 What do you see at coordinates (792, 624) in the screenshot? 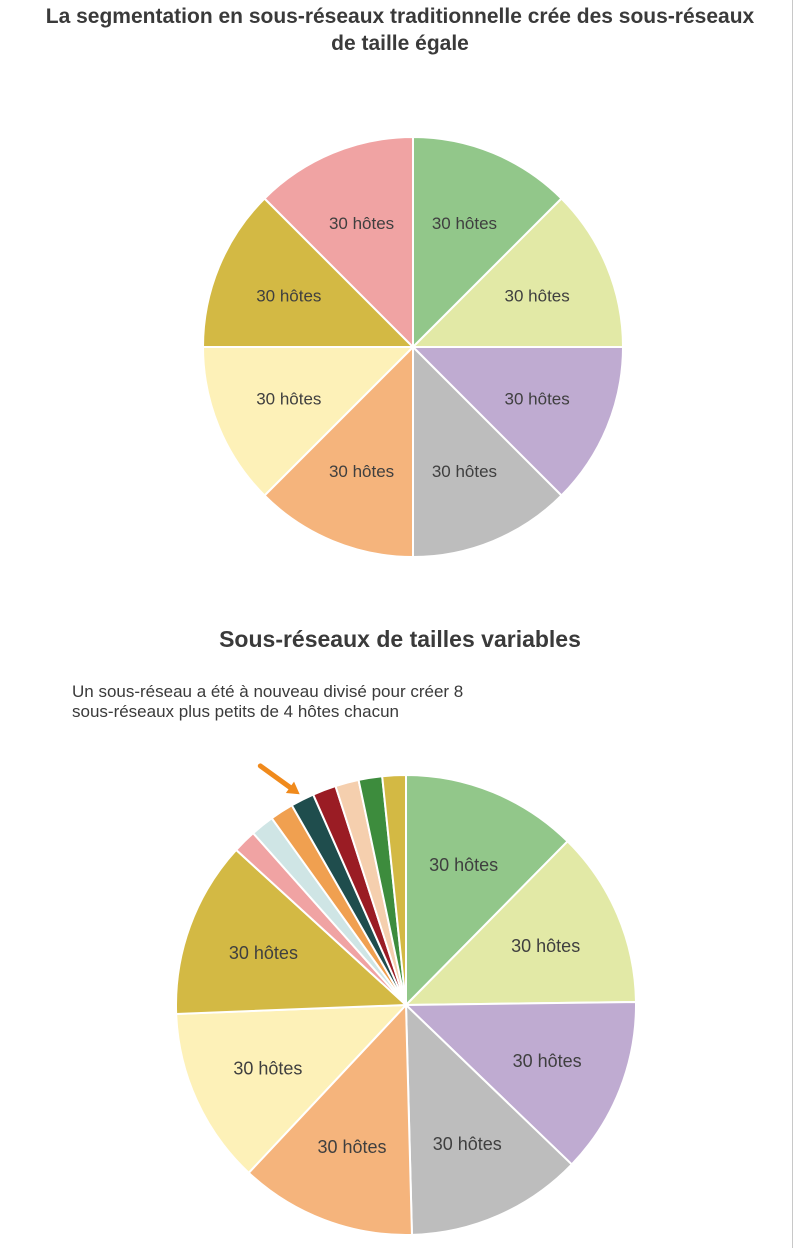
I see `page-right-border` at bounding box center [792, 624].